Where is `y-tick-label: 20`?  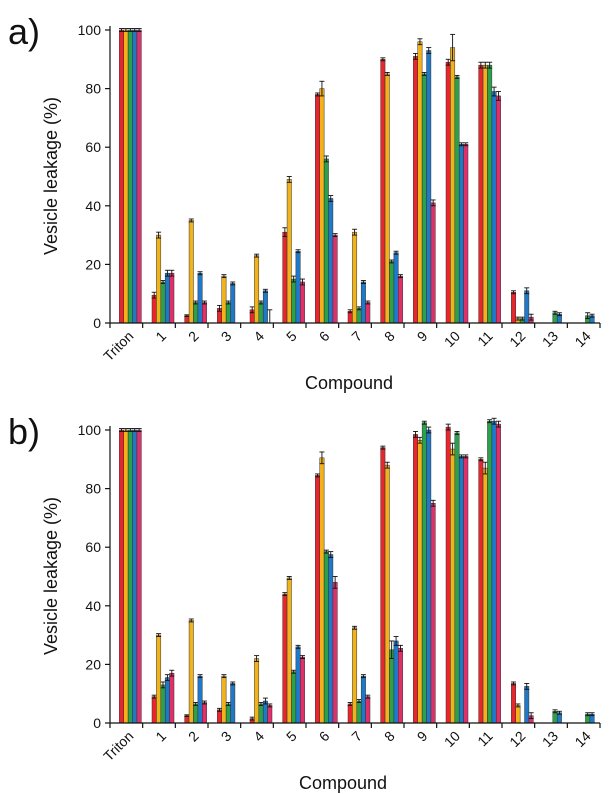 y-tick-label: 20 is located at coordinates (93, 664).